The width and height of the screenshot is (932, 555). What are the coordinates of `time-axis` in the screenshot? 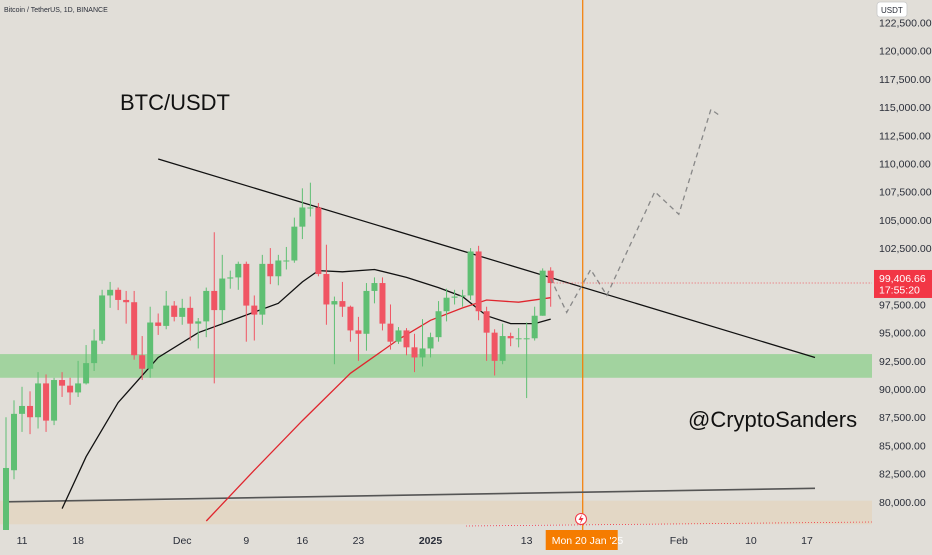 It's located at (466, 540).